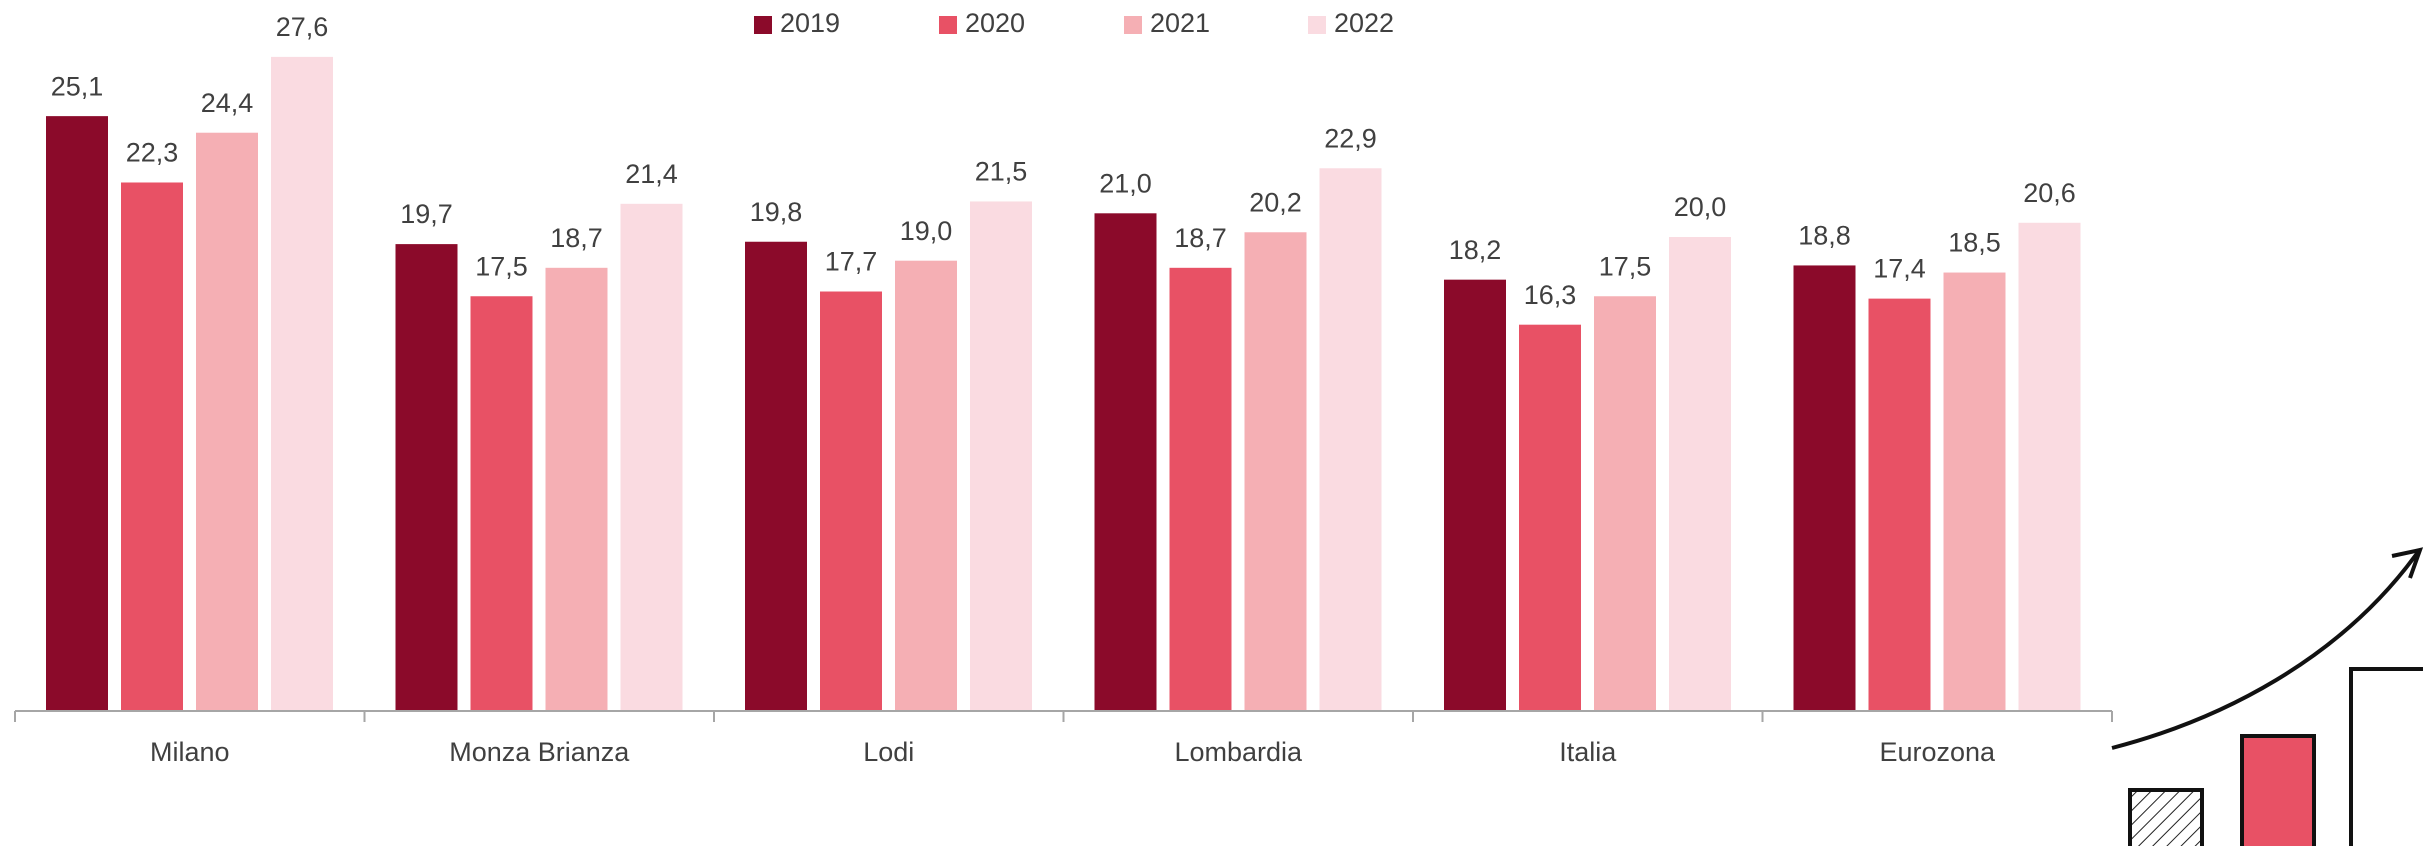 Image resolution: width=2423 pixels, height=846 pixels. What do you see at coordinates (302, 27) in the screenshot?
I see `data-label: 27,6` at bounding box center [302, 27].